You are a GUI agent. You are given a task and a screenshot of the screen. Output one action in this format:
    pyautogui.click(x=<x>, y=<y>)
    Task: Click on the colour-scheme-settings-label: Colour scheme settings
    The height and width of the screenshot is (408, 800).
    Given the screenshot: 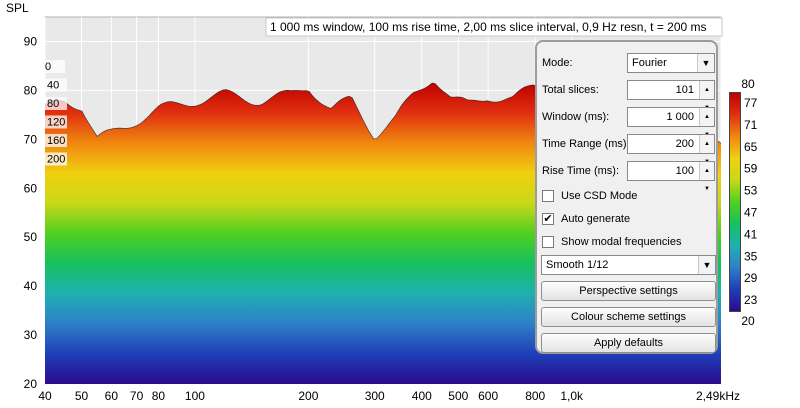 What is the action you would take?
    pyautogui.click(x=628, y=317)
    